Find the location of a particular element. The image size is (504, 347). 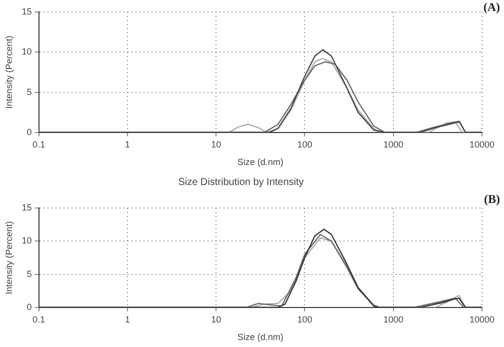

text: (B) is located at coordinates (492, 199).